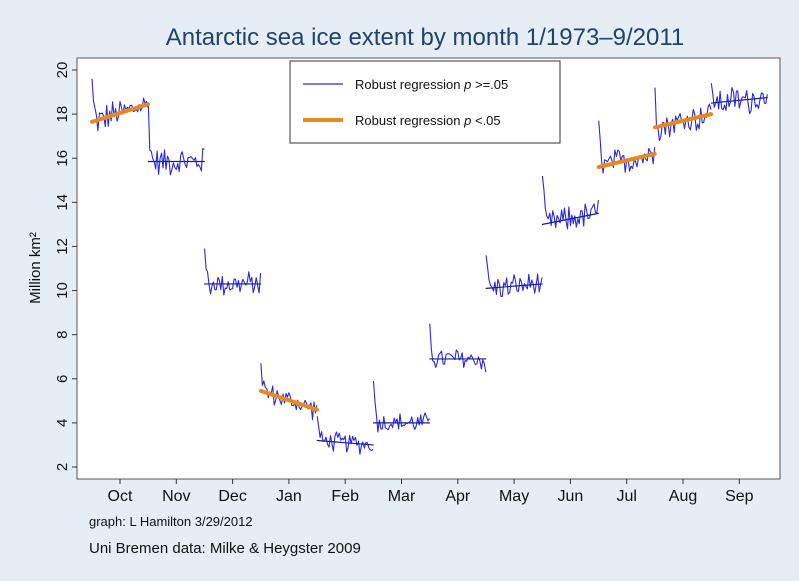 The image size is (799, 581). What do you see at coordinates (683, 496) in the screenshot?
I see `x-tick-label: Aug` at bounding box center [683, 496].